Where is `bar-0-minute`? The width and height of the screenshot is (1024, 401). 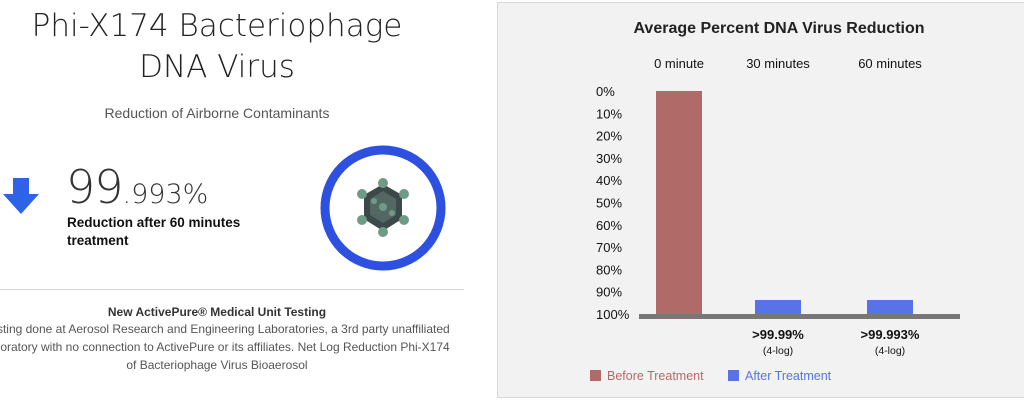
bar-0-minute is located at coordinates (679, 202).